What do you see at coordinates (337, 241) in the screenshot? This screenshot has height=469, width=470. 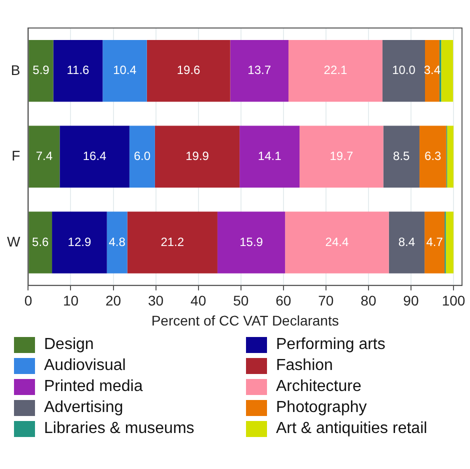 I see `data-label: 24.4` at bounding box center [337, 241].